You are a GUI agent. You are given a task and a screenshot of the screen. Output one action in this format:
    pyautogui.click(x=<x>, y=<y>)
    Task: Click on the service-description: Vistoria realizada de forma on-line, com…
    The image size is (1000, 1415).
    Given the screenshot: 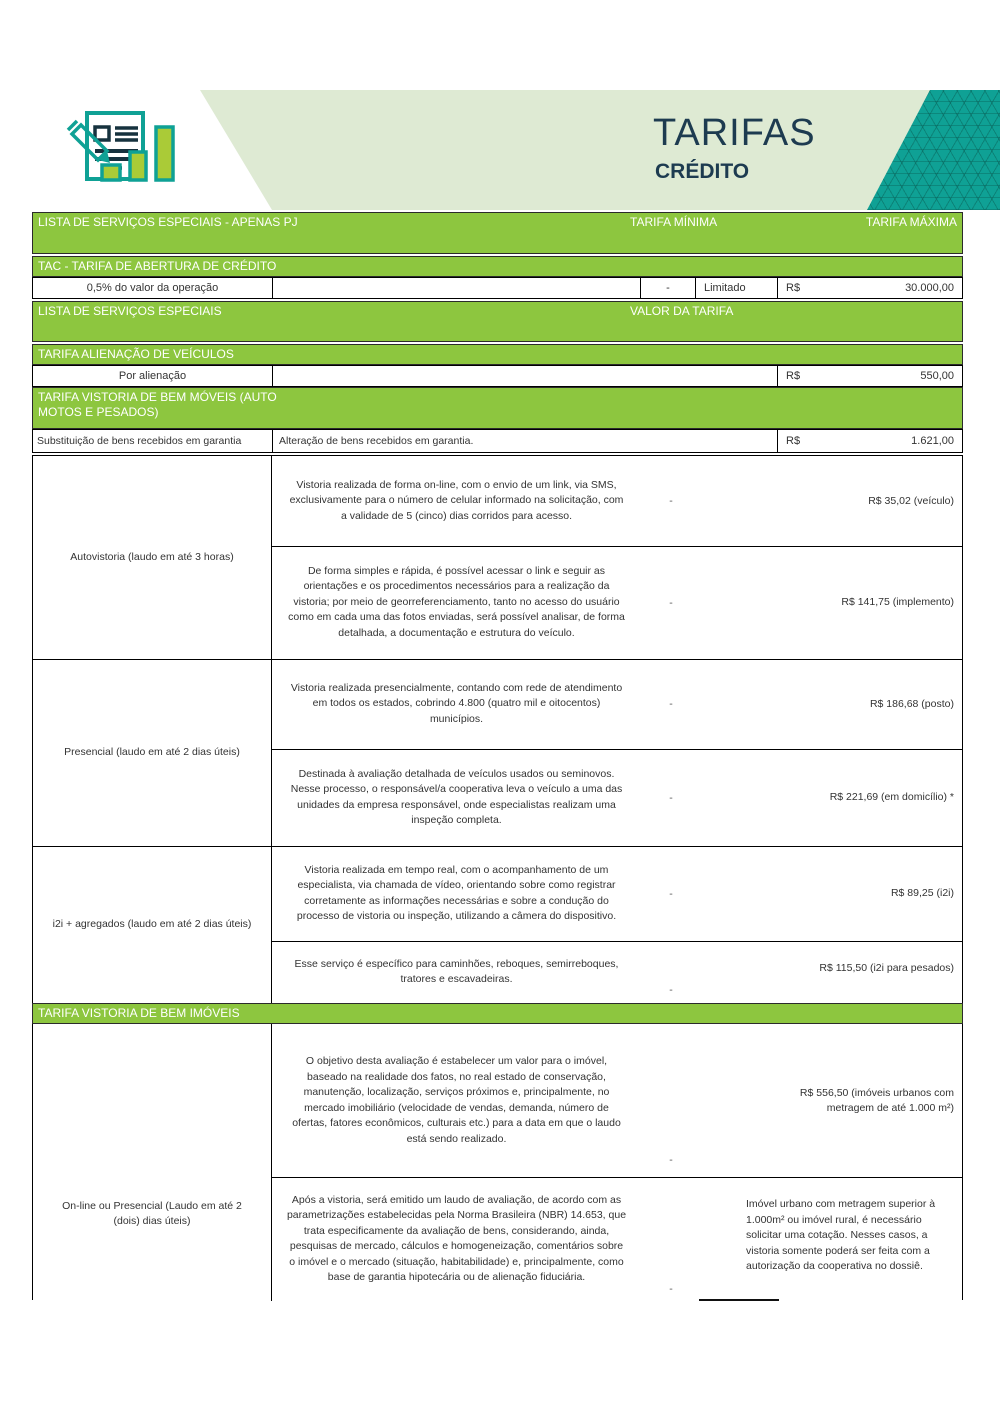 What is the action you would take?
    pyautogui.click(x=456, y=500)
    